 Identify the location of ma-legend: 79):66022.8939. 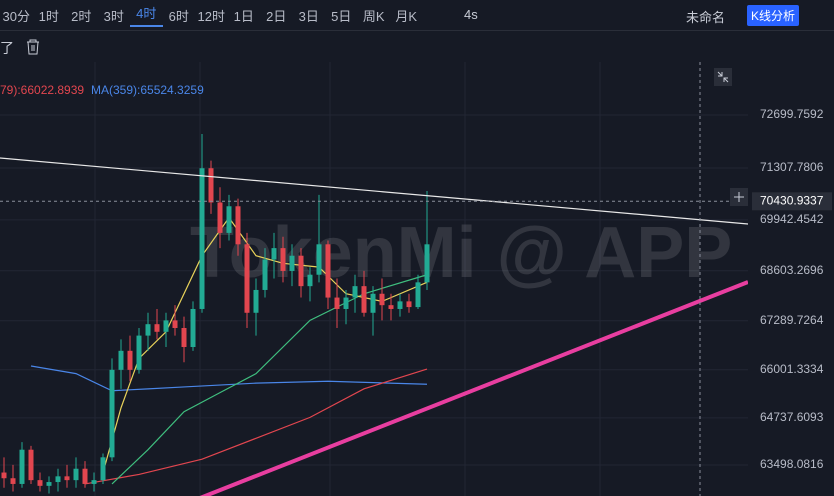
(42, 90).